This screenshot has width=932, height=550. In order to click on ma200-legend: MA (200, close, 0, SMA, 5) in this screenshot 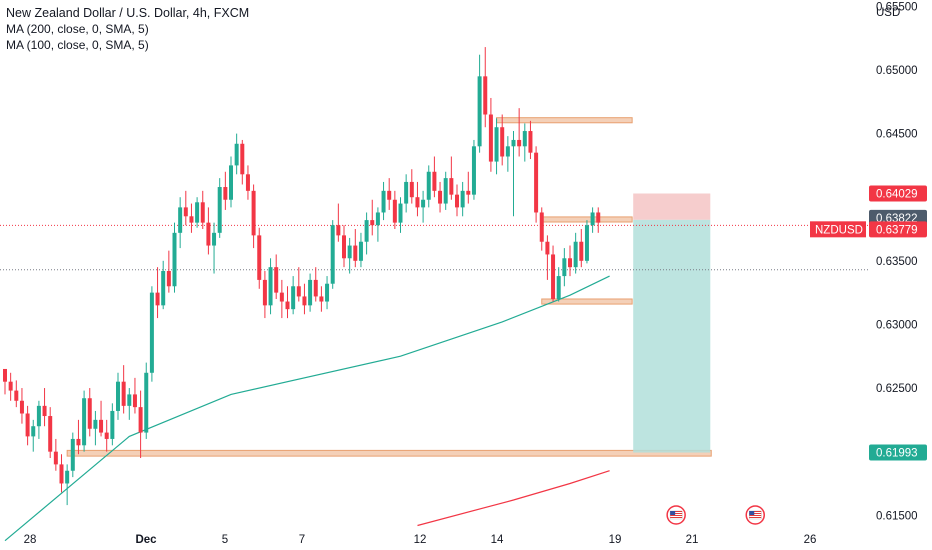, I will do `click(77, 29)`.